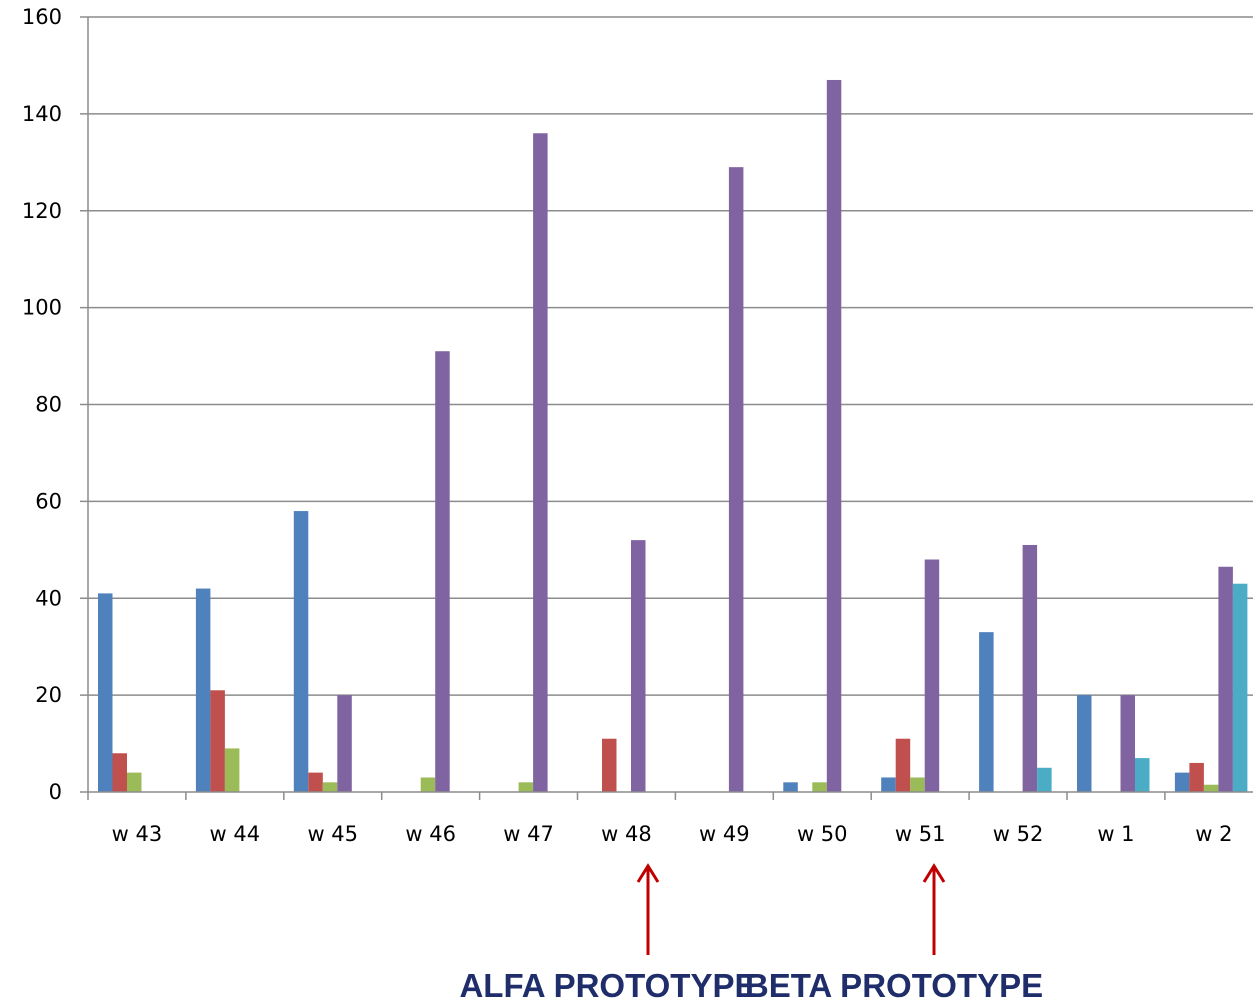 The image size is (1253, 1004). Describe the element at coordinates (48, 501) in the screenshot. I see `y-tick-label: 60` at that location.